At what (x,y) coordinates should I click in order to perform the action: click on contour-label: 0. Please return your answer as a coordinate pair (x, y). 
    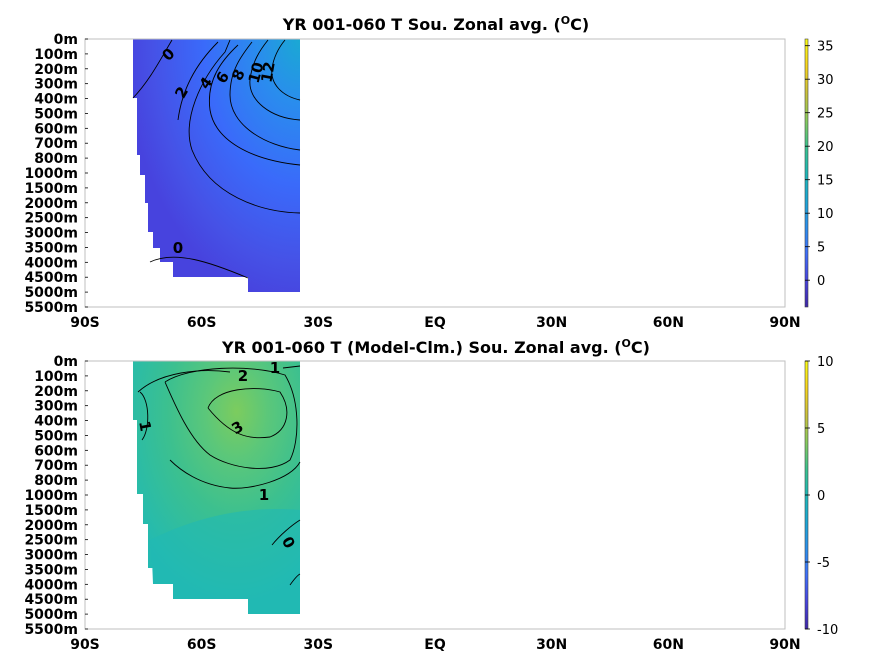
    Looking at the image, I should click on (178, 248).